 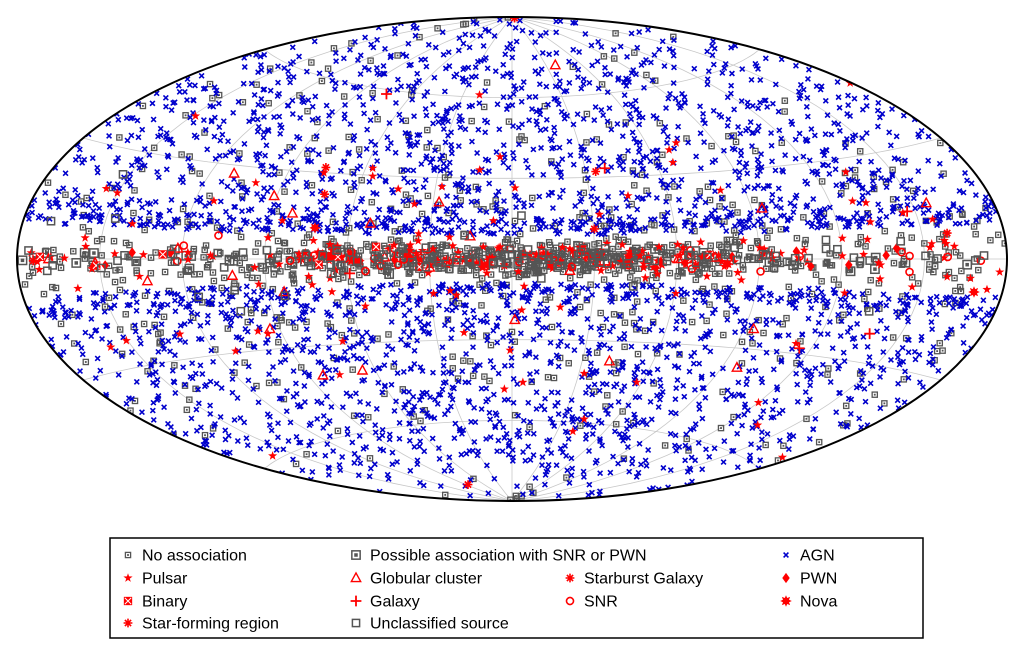 What do you see at coordinates (601, 602) in the screenshot?
I see `legend-label: SNR` at bounding box center [601, 602].